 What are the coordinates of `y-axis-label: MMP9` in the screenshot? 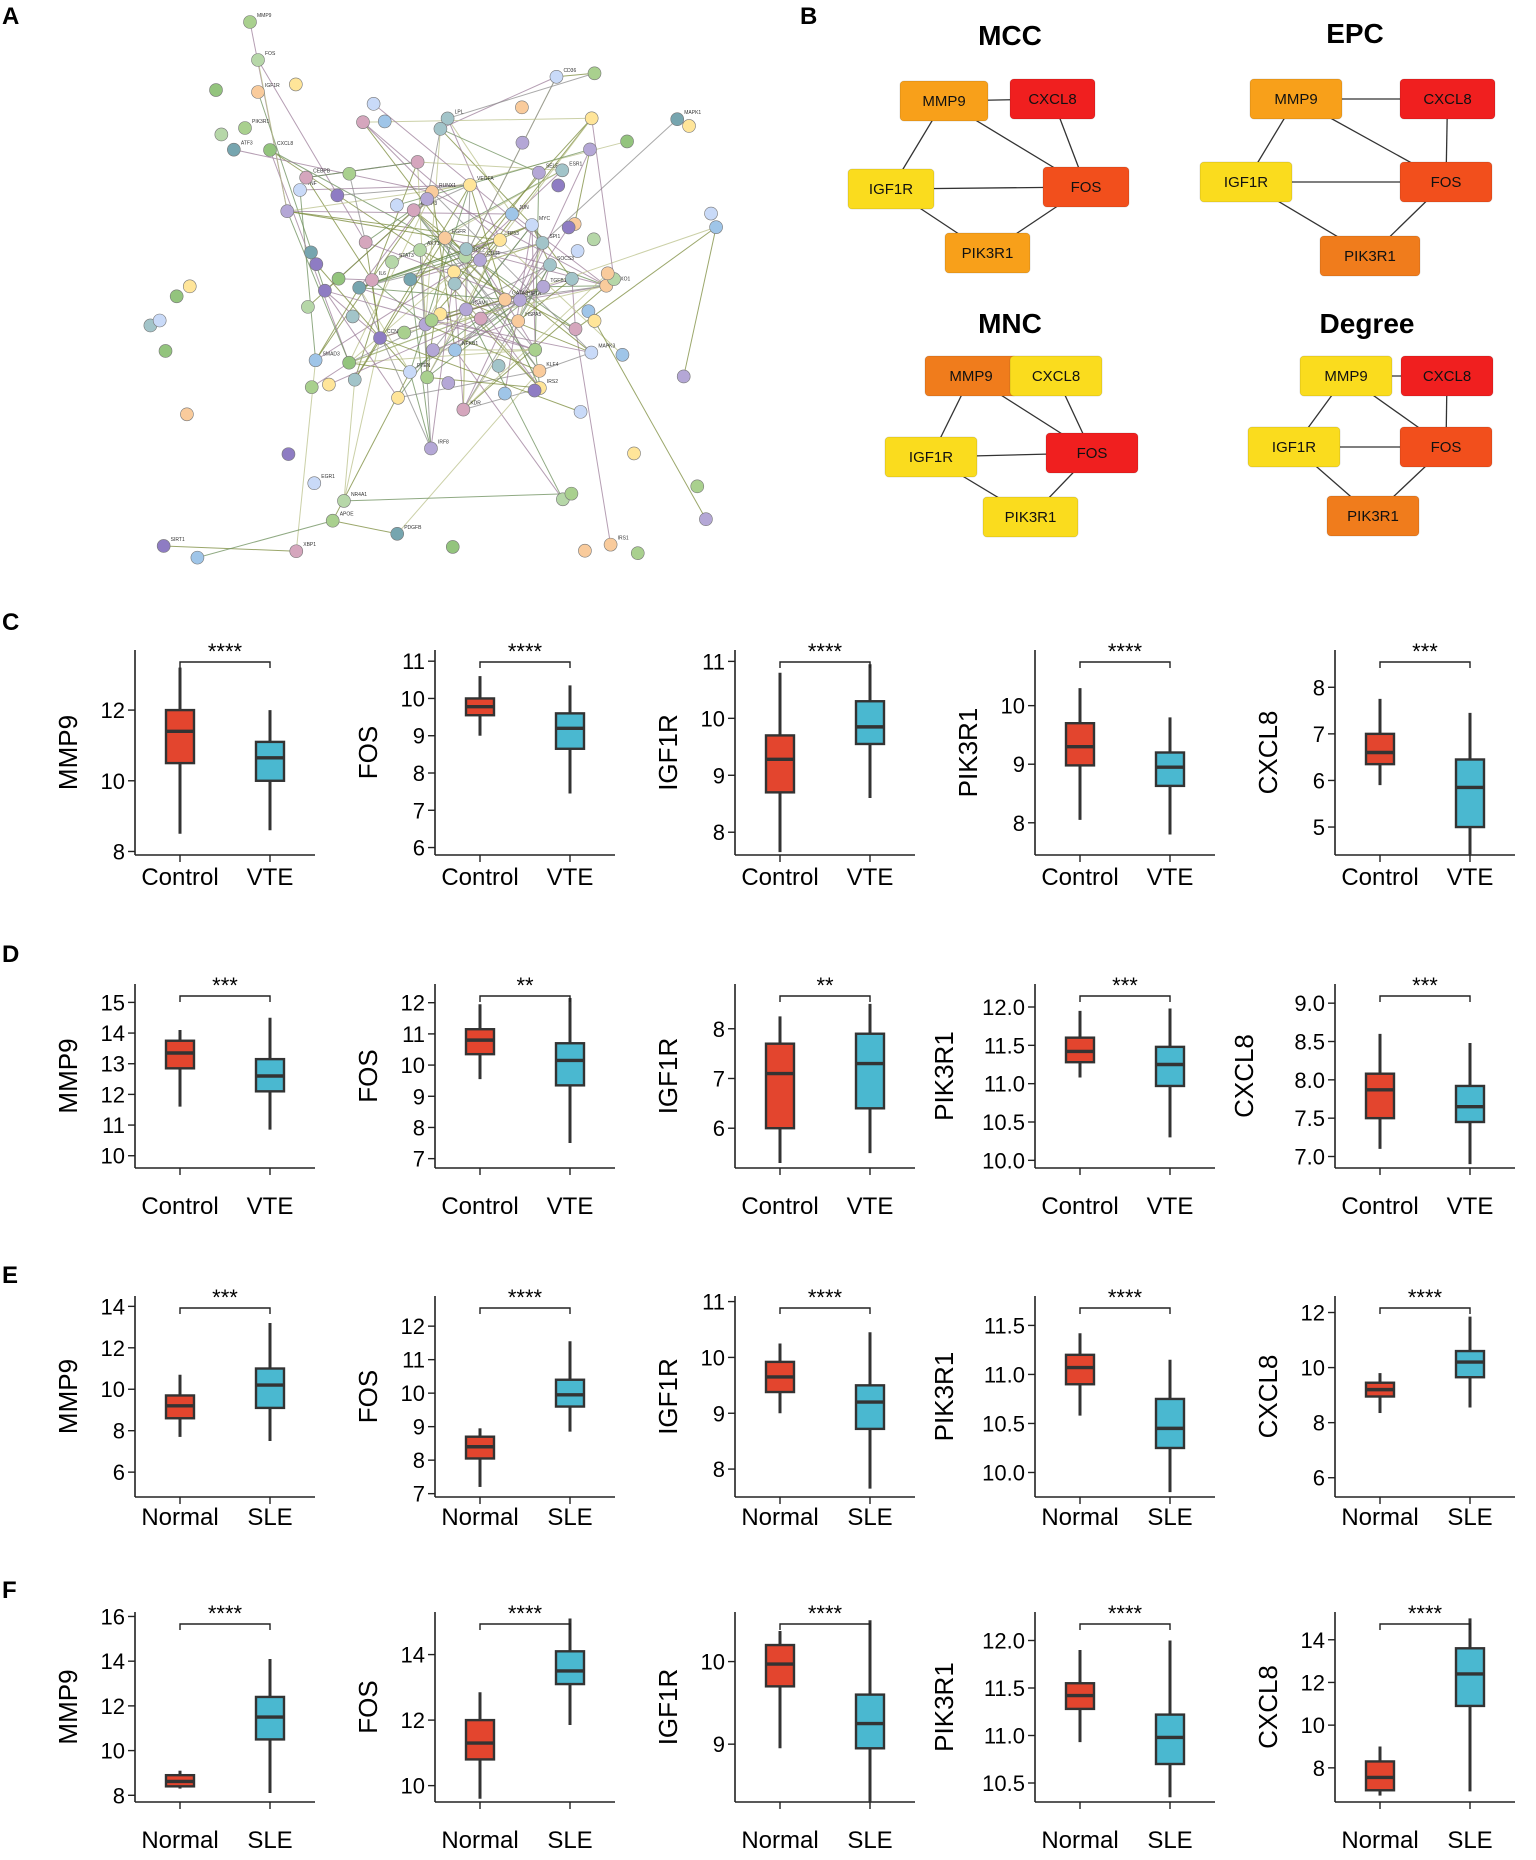 It's located at (68, 1706).